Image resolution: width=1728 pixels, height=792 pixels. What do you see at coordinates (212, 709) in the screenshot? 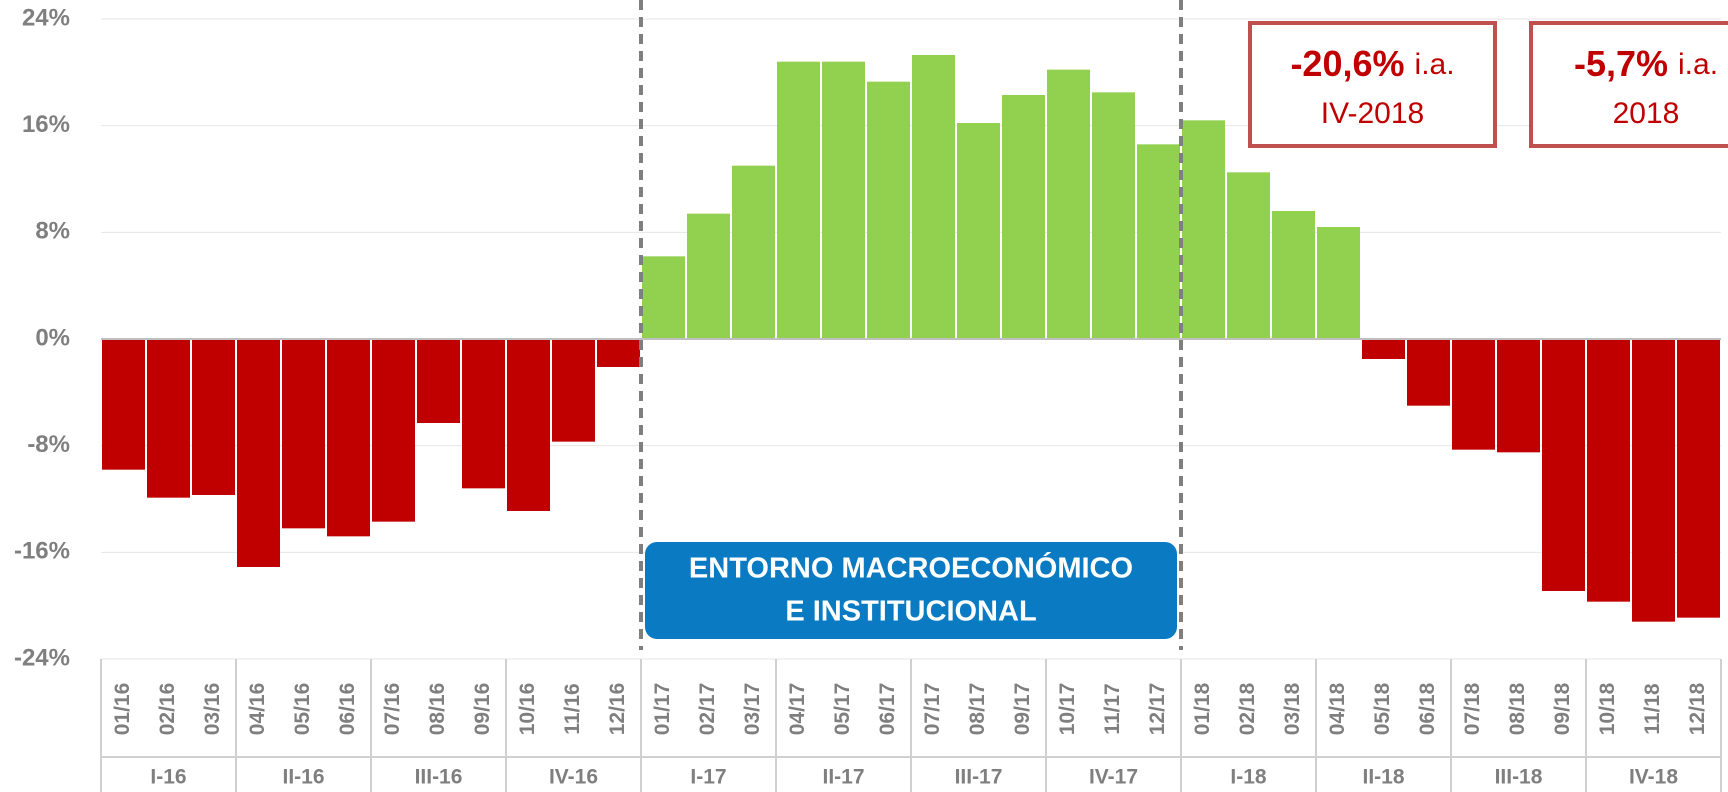
I see `x-tick-label: 03/16` at bounding box center [212, 709].